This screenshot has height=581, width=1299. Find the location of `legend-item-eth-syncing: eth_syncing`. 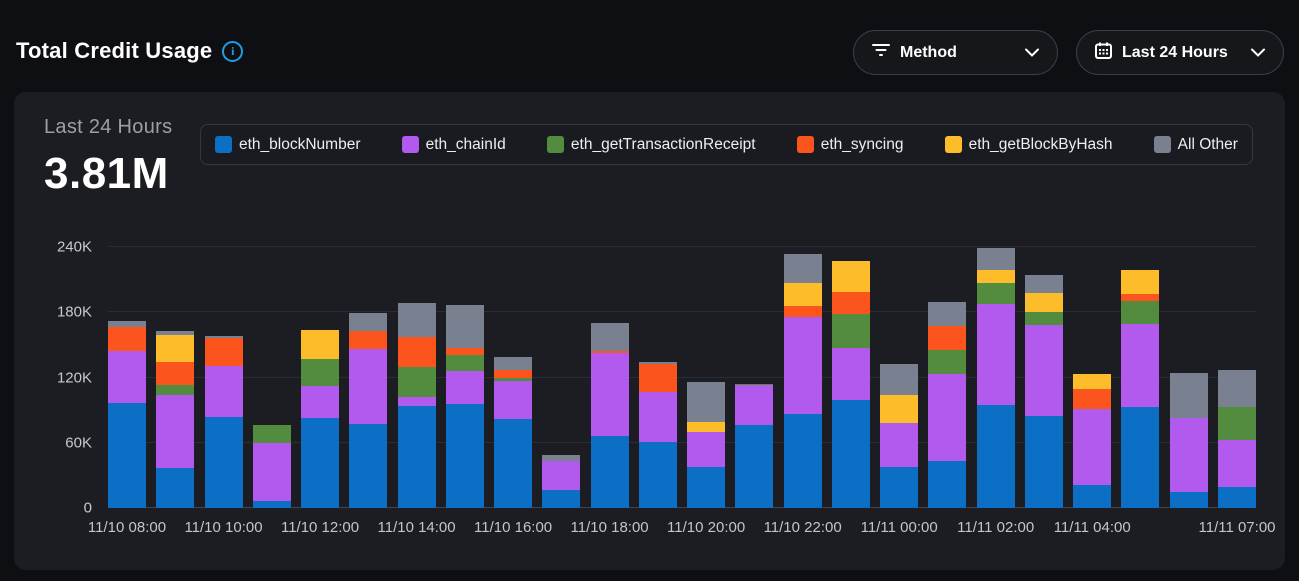

legend-item-eth-syncing: eth_syncing is located at coordinates (849, 145).